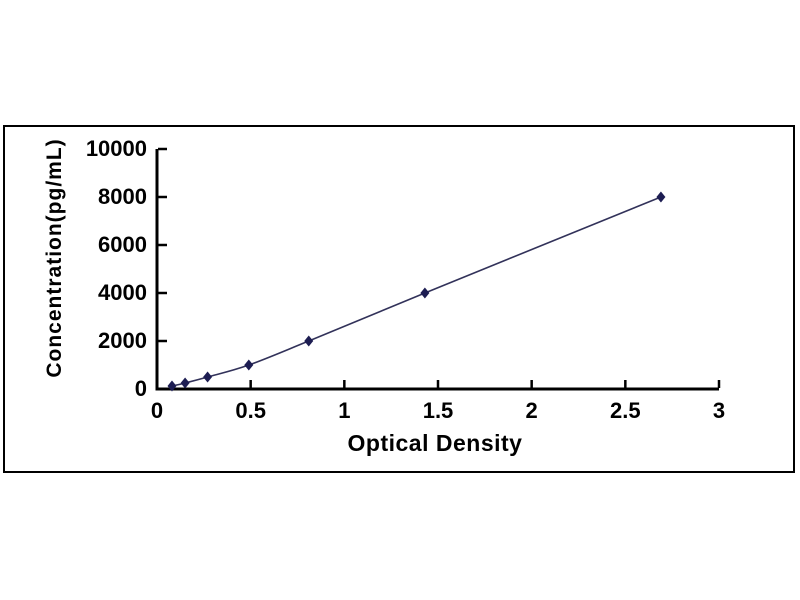  I want to click on y-tick-label-8000: 8000, so click(122, 196).